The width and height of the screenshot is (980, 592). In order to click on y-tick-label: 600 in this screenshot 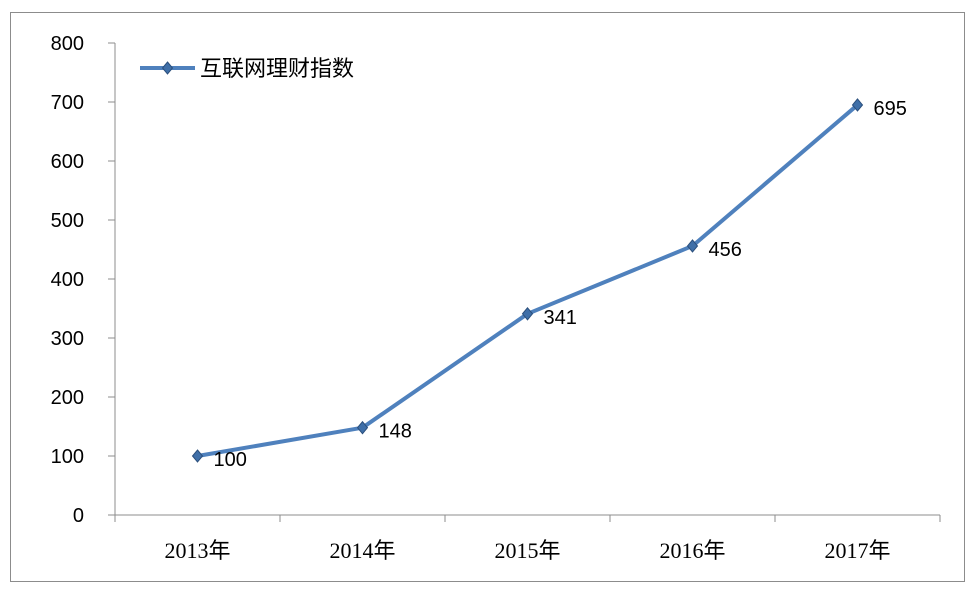, I will do `click(67, 162)`.